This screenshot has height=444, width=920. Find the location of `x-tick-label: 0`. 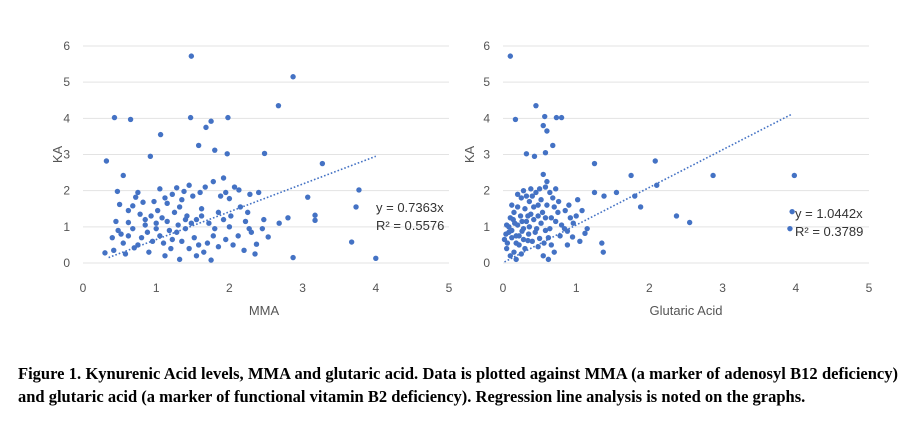

x-tick-label: 0 is located at coordinates (83, 288).